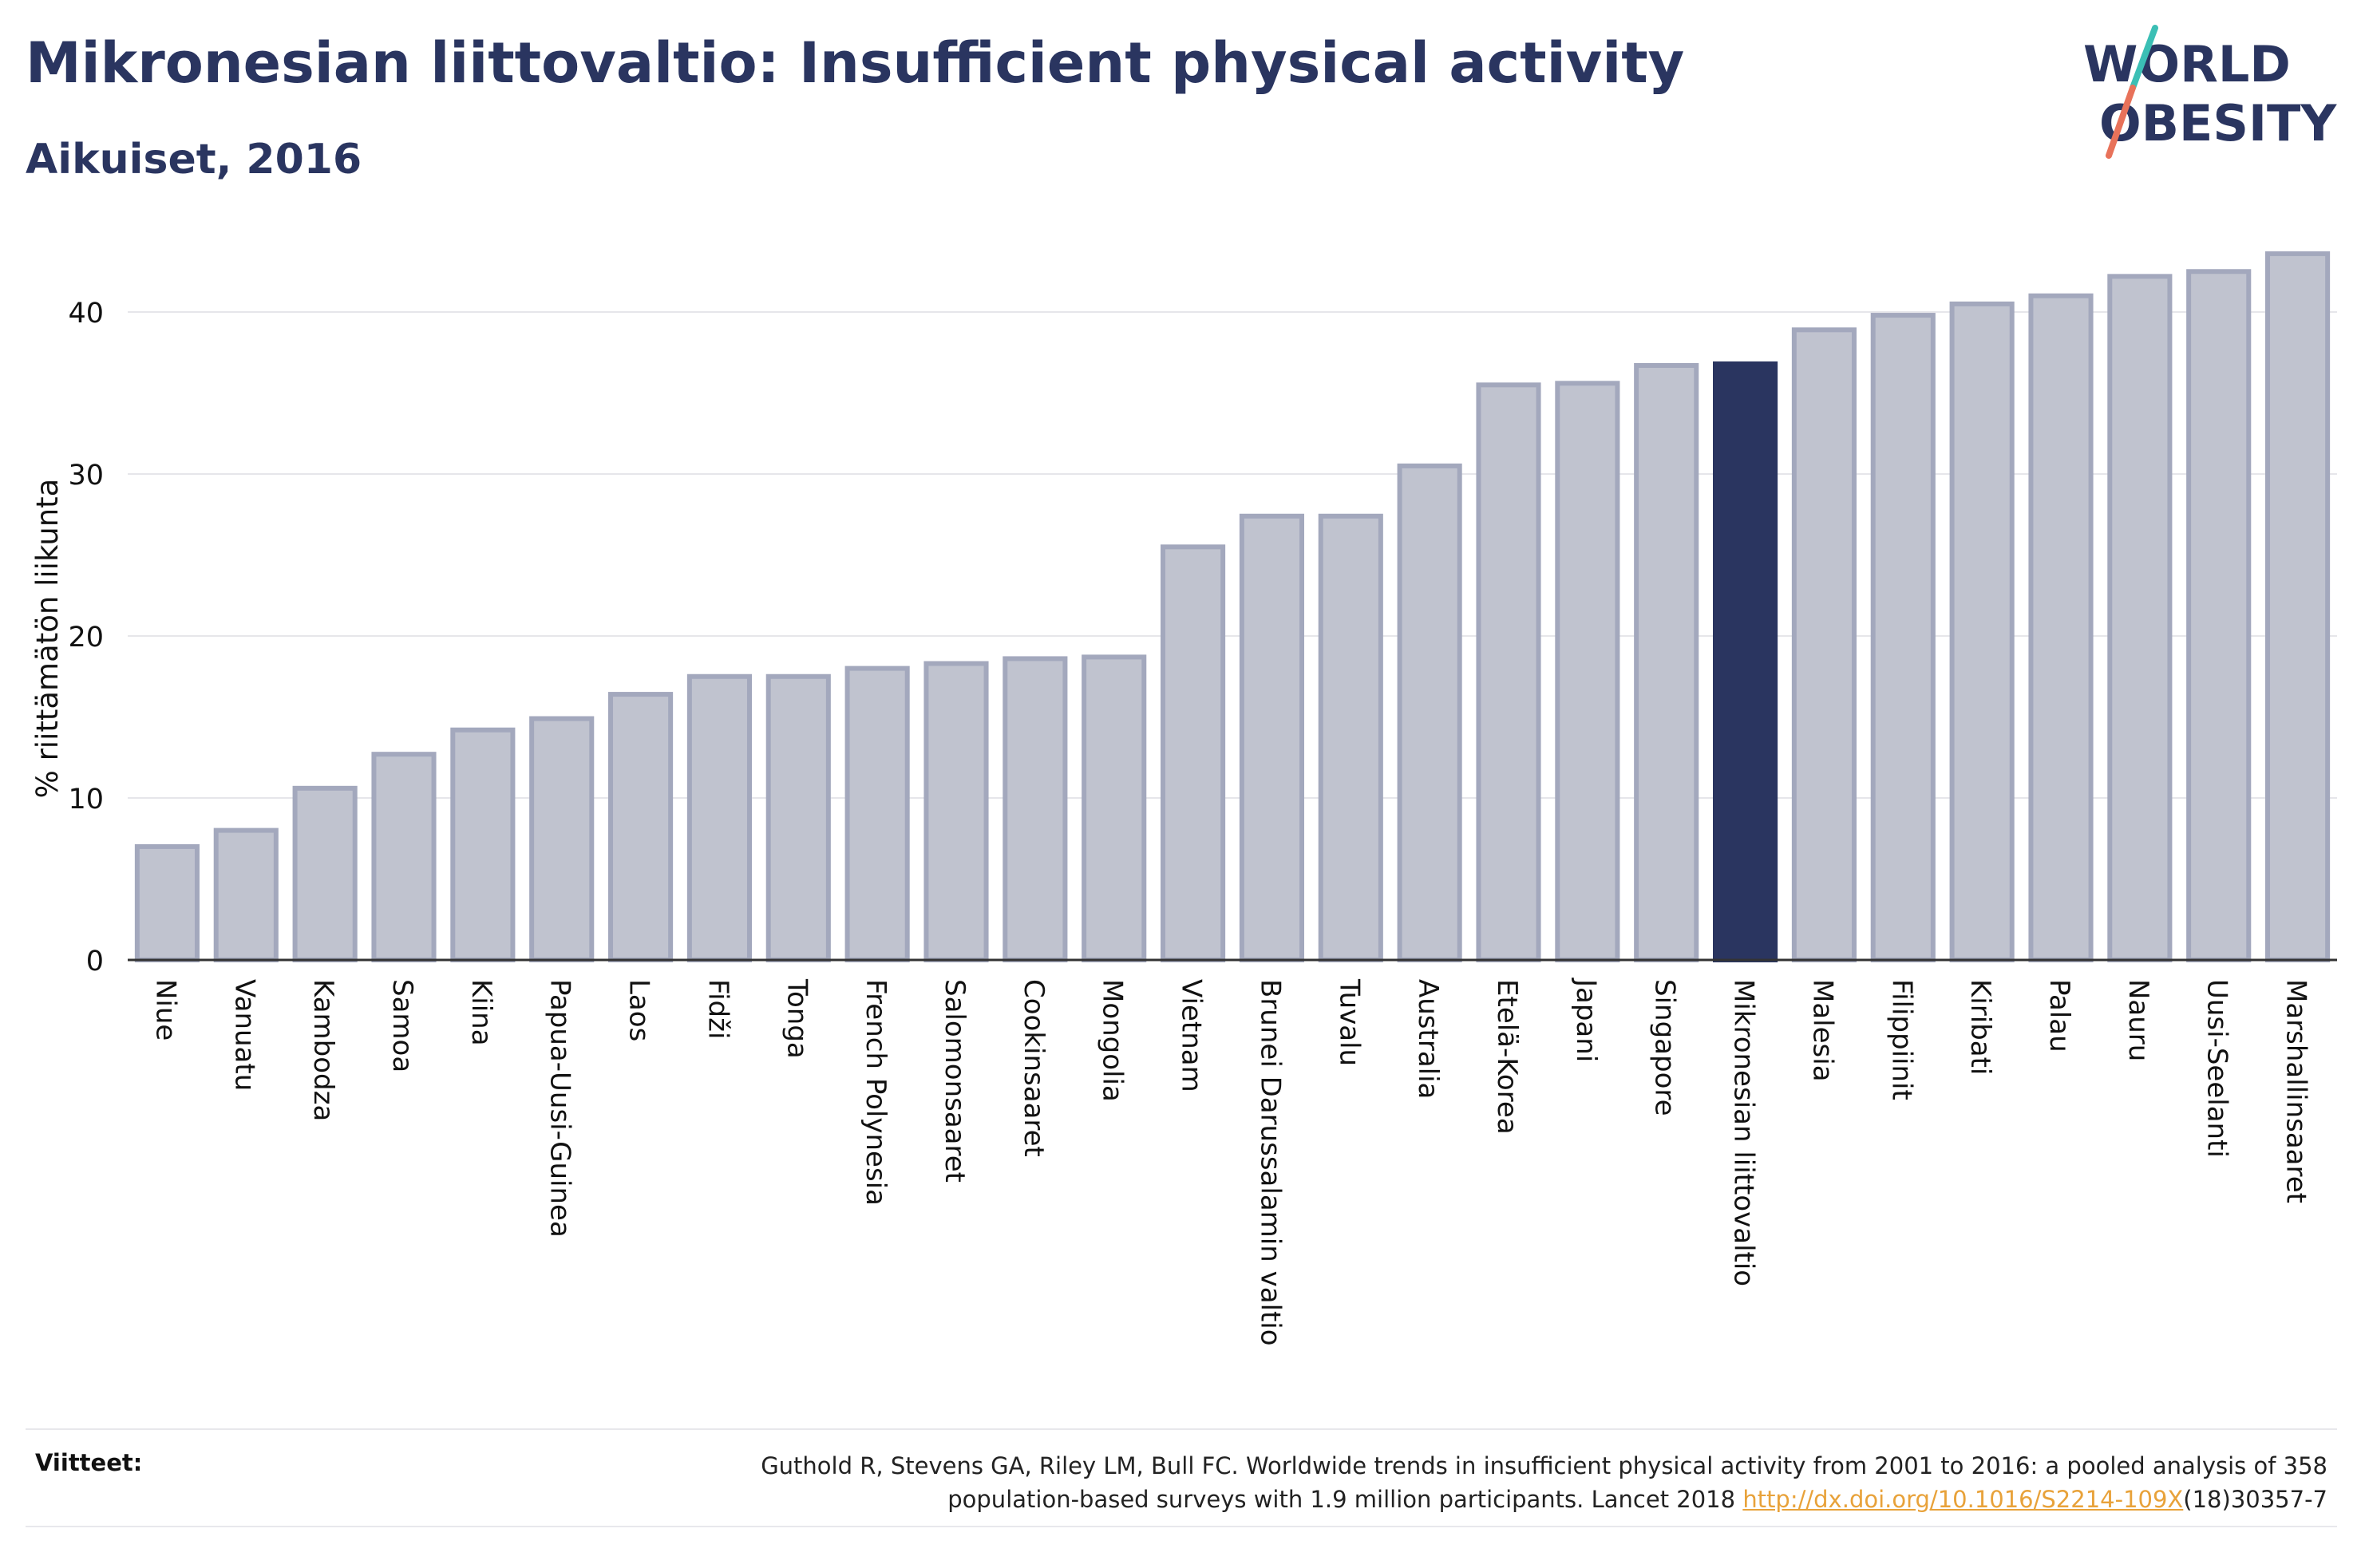  Describe the element at coordinates (1665, 1047) in the screenshot. I see `x-tick-label: Singapore` at that location.